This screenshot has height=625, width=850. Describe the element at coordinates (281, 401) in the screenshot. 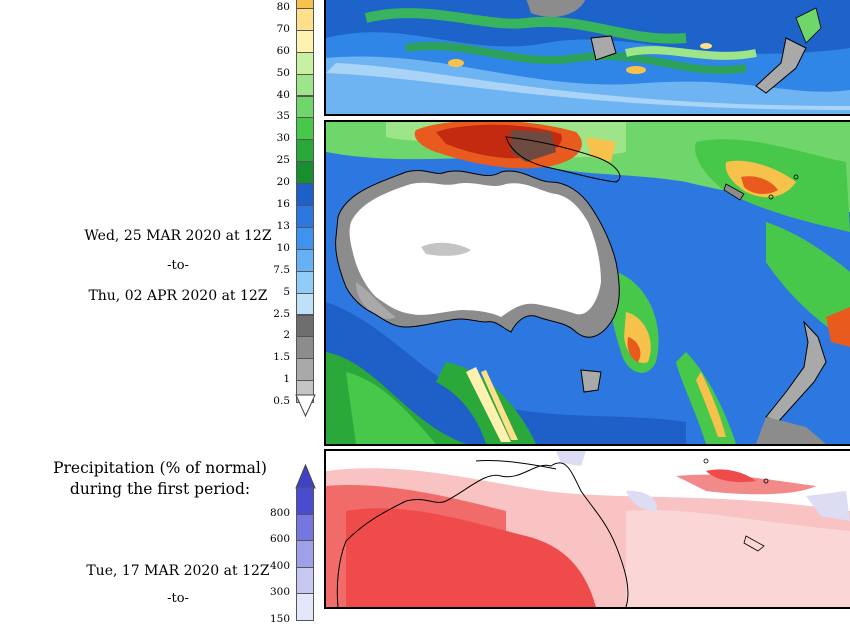

I see `precip-colorbar-tick-label: 0.5` at that location.